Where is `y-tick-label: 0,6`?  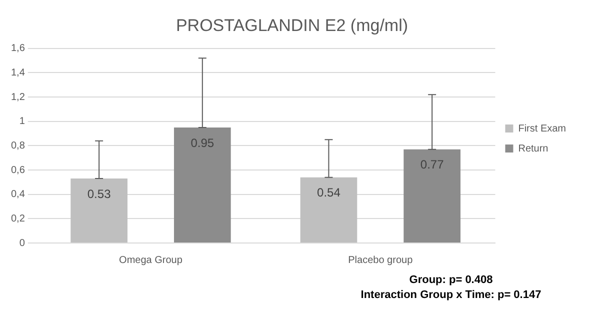
y-tick-label: 0,6 is located at coordinates (18, 170).